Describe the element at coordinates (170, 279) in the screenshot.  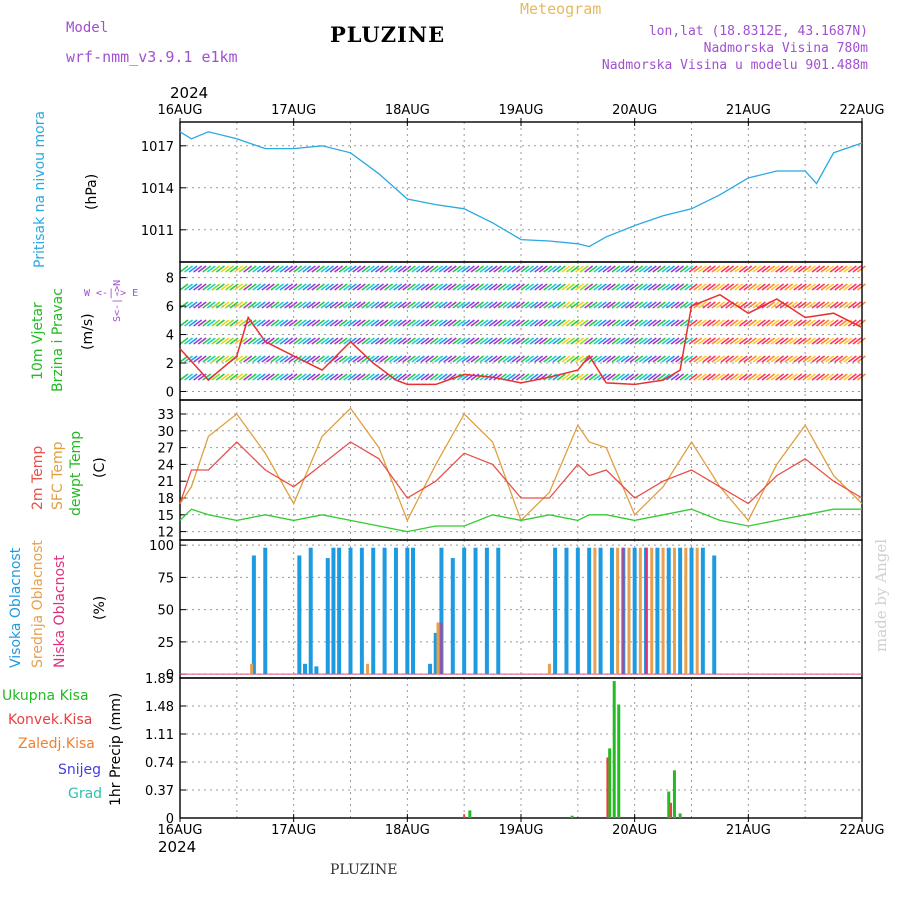
I see `wind-ytick-label: 8` at that location.